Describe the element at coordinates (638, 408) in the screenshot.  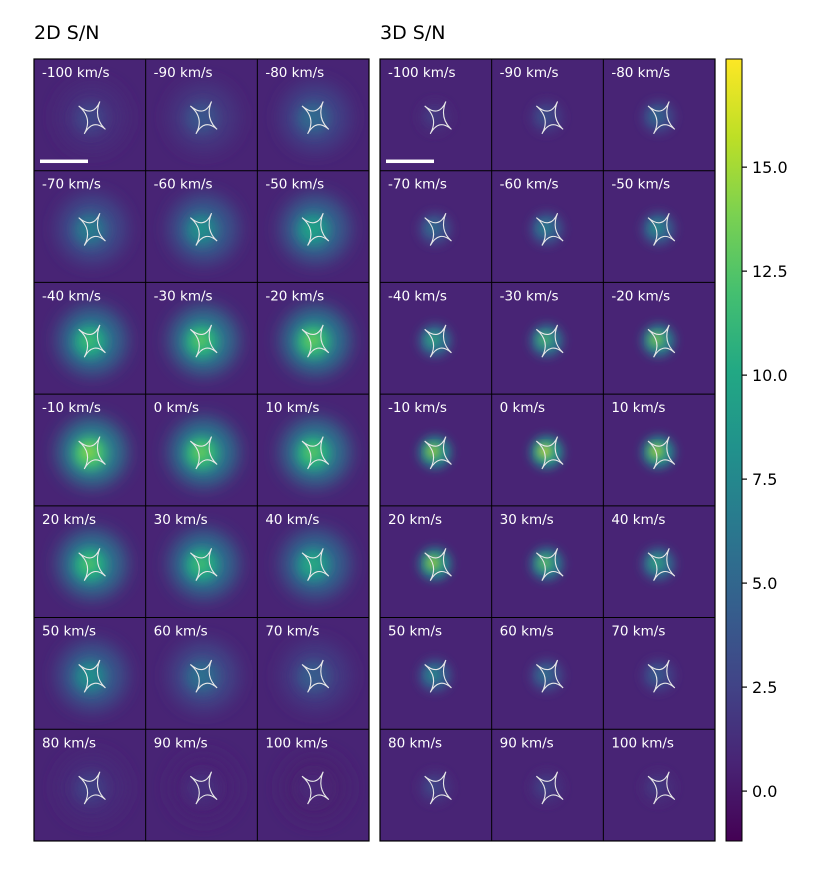
I see `velocity-label: 10 km/s` at that location.